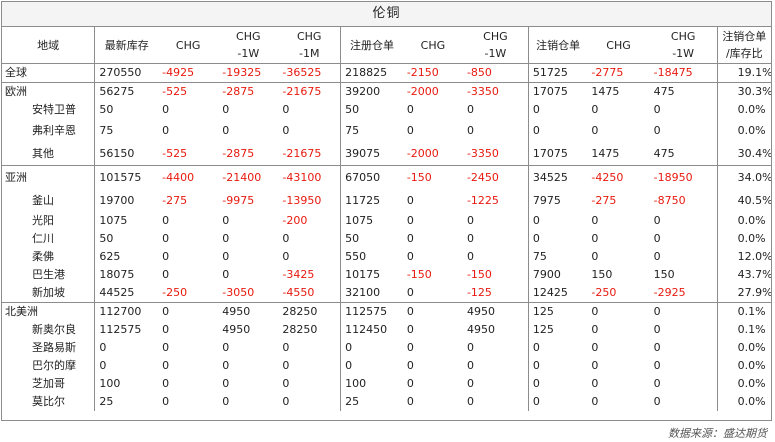 Image resolution: width=775 pixels, height=442 pixels. Describe the element at coordinates (743, 330) in the screenshot. I see `cancel-ratio-cell: 0.1%` at that location.